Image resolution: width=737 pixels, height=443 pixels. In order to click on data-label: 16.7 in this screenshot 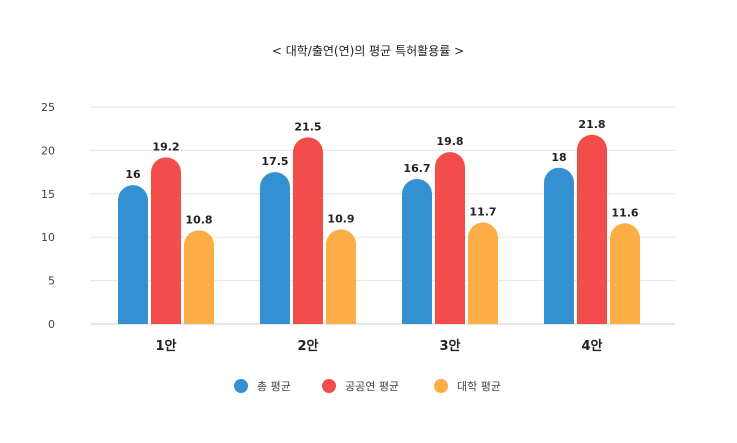, I will do `click(416, 168)`.